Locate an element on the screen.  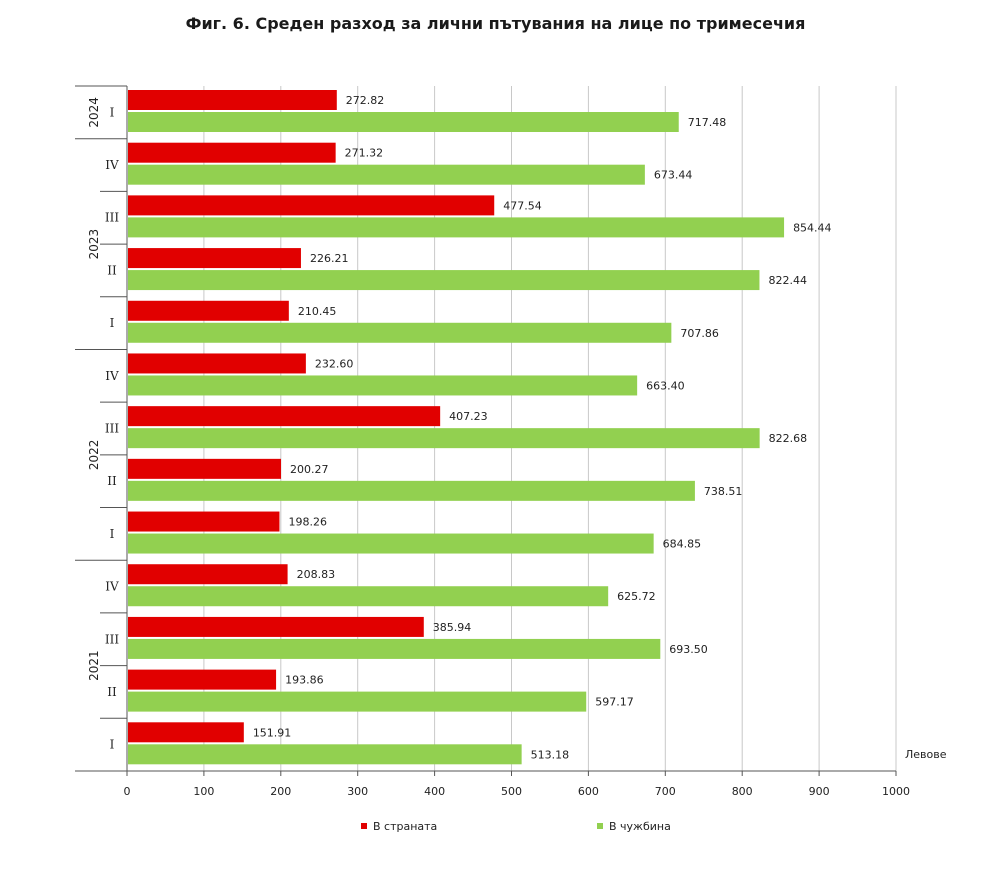
x-tick-label: 800 is located at coordinates (742, 791).